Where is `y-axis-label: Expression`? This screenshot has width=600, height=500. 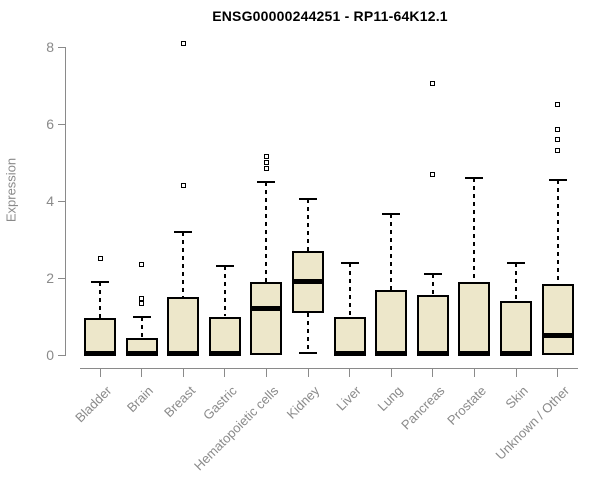 y-axis-label: Expression is located at coordinates (11, 190).